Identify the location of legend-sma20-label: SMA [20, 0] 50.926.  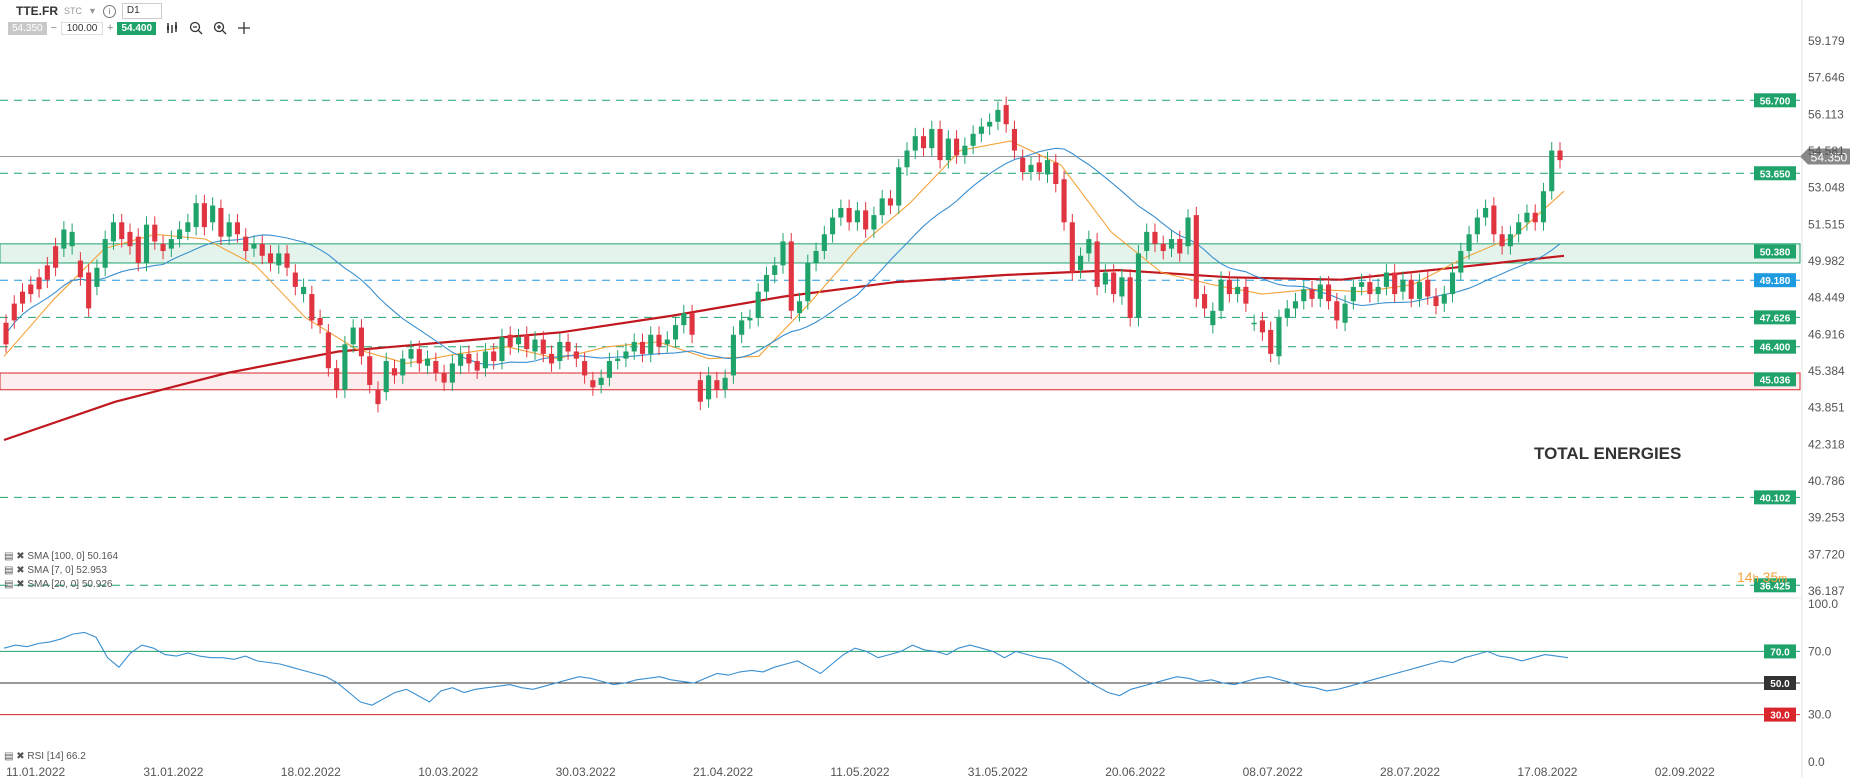
(70, 584).